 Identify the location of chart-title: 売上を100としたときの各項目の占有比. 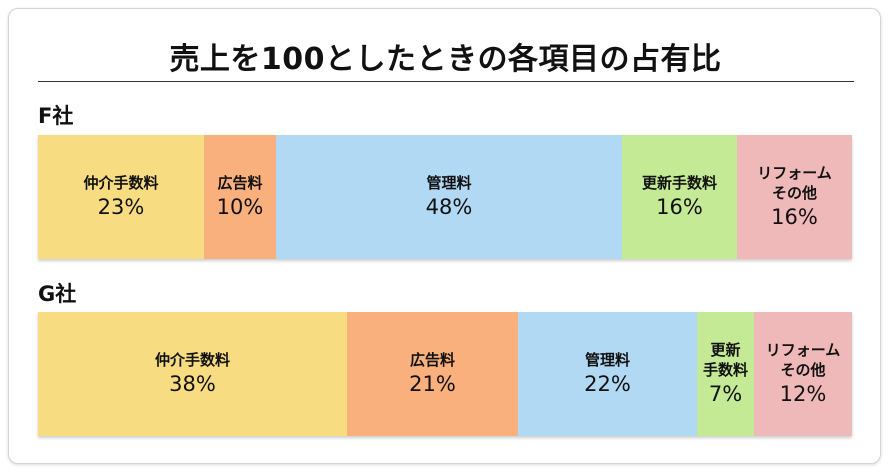
(445, 59).